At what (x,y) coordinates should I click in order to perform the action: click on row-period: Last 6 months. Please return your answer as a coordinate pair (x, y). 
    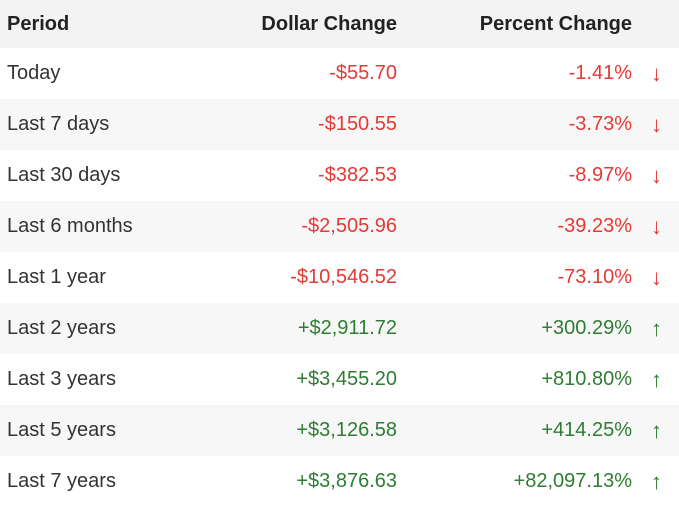
    Looking at the image, I should click on (70, 226).